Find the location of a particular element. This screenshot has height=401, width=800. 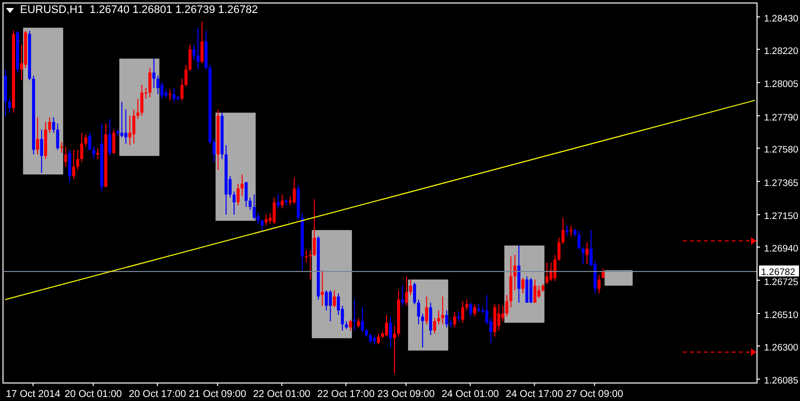

x-tick-label: 23 Oct 09:00 is located at coordinates (406, 394).